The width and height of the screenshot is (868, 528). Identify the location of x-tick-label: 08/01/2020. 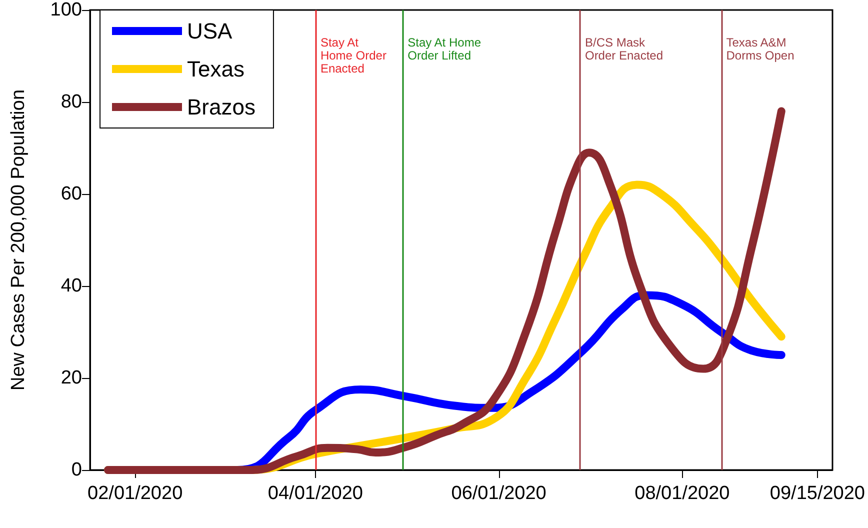
(682, 493).